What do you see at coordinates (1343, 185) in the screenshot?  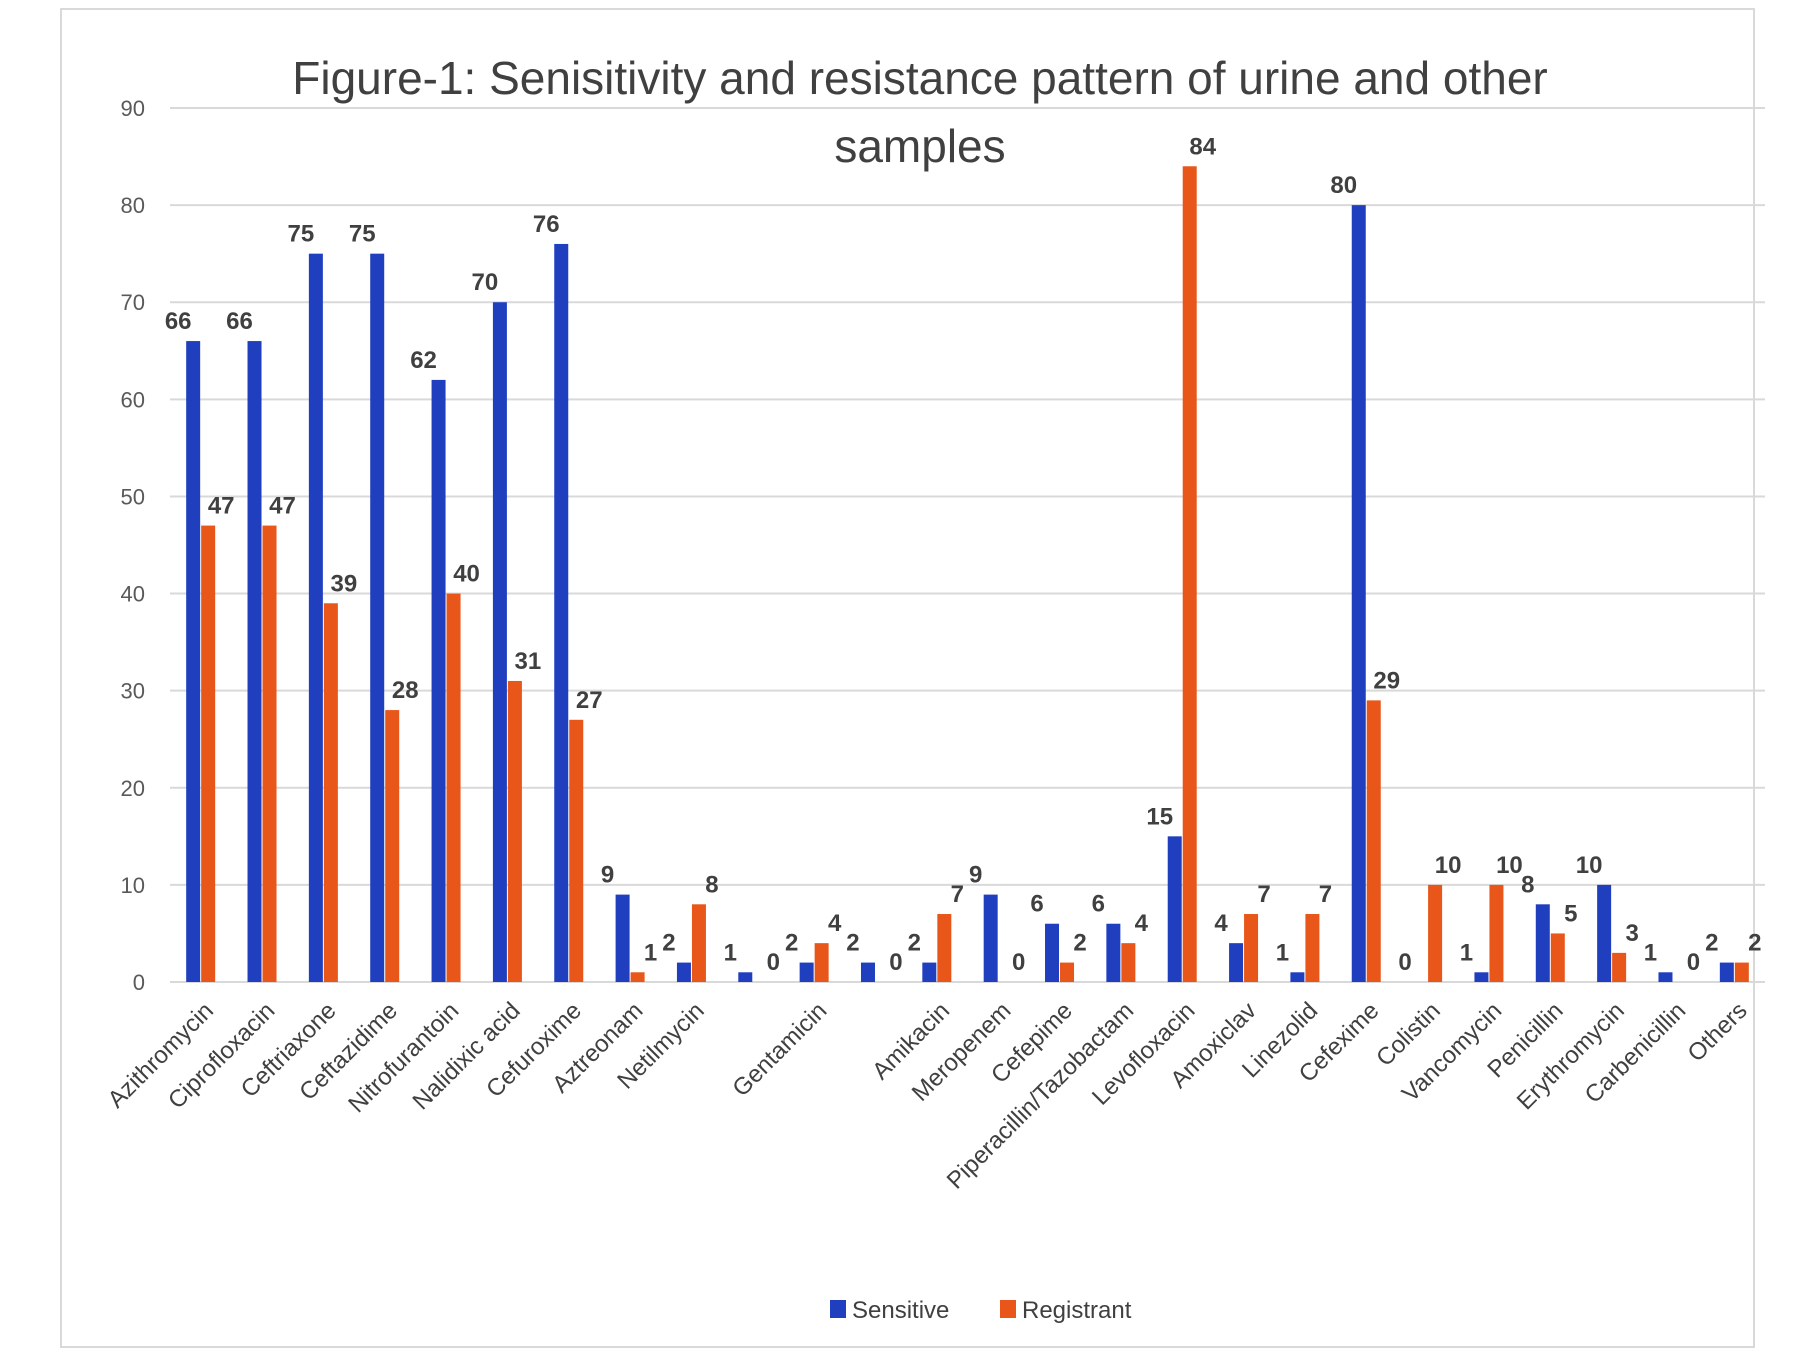 I see `data-label-sensitive-20: 80` at bounding box center [1343, 185].